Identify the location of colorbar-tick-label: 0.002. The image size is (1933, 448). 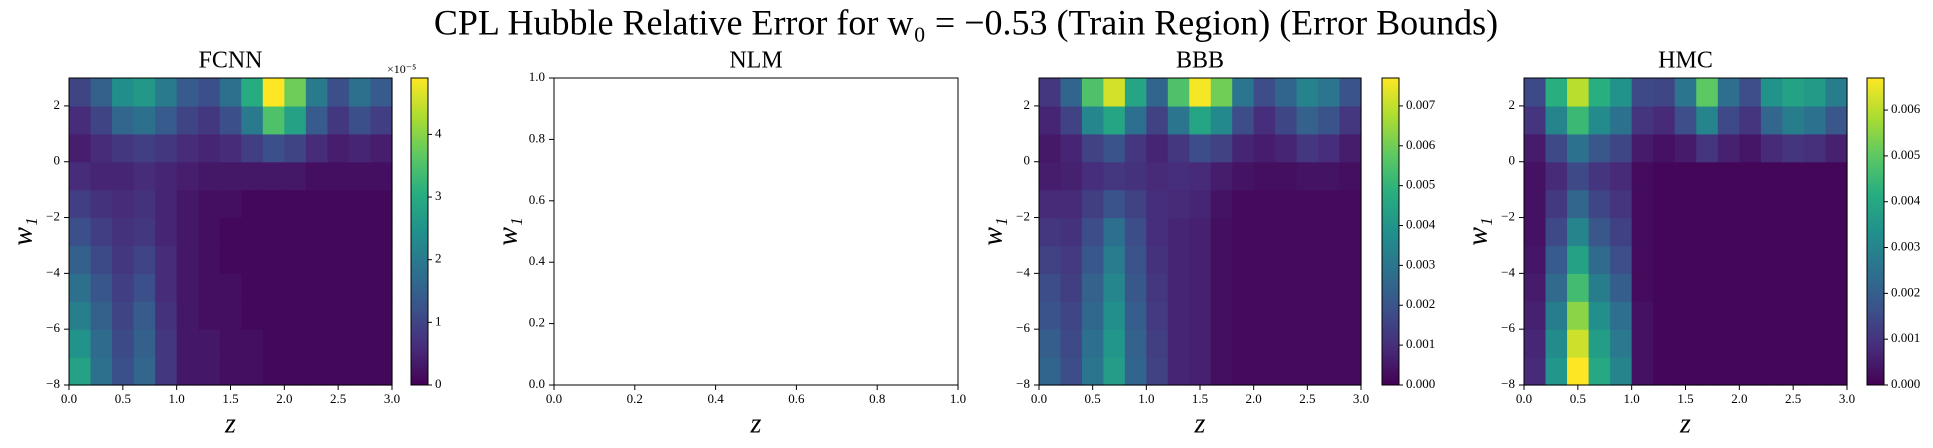
(1905, 291).